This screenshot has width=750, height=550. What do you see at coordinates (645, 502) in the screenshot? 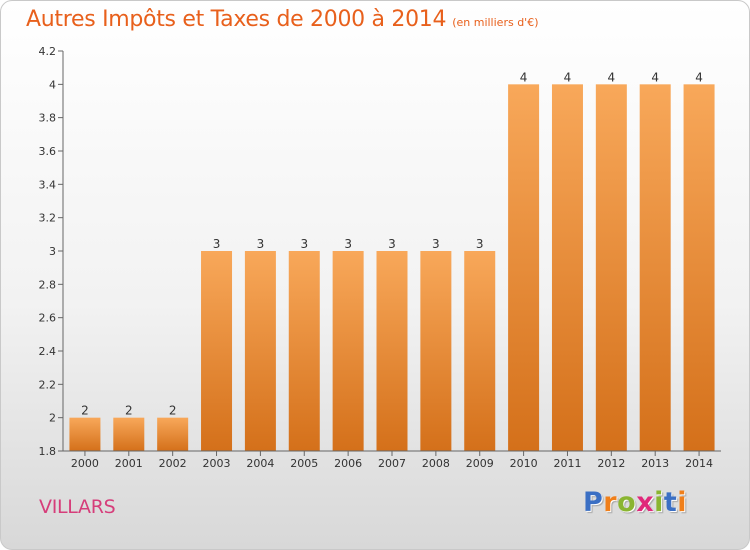
I see `logo-letter: x` at bounding box center [645, 502].